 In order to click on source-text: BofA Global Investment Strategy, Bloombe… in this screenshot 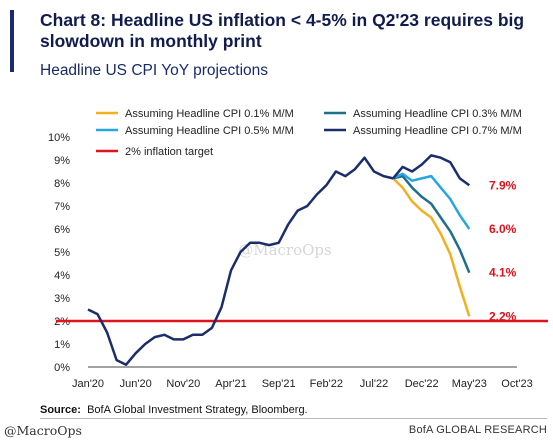, I will do `click(197, 410)`.